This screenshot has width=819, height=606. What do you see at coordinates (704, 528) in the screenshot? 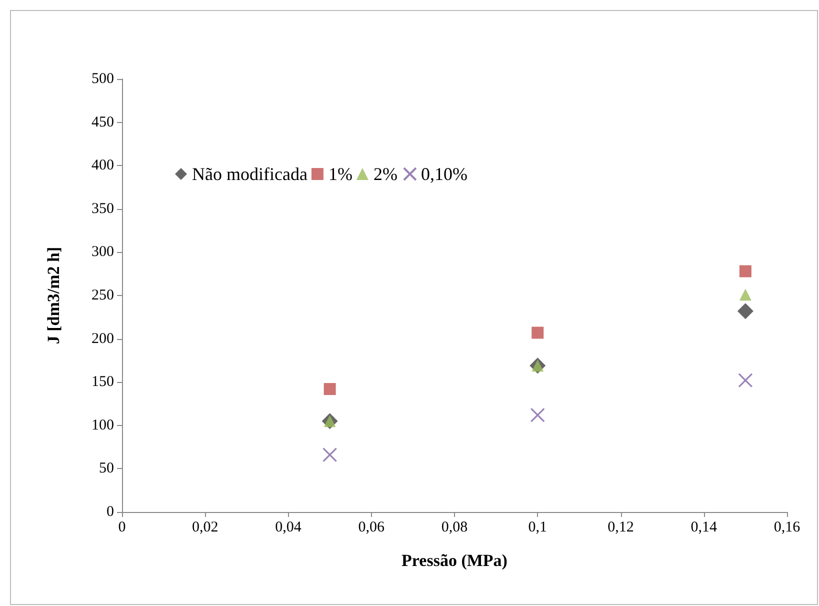
I see `x-tick-label: 0,14` at bounding box center [704, 528].